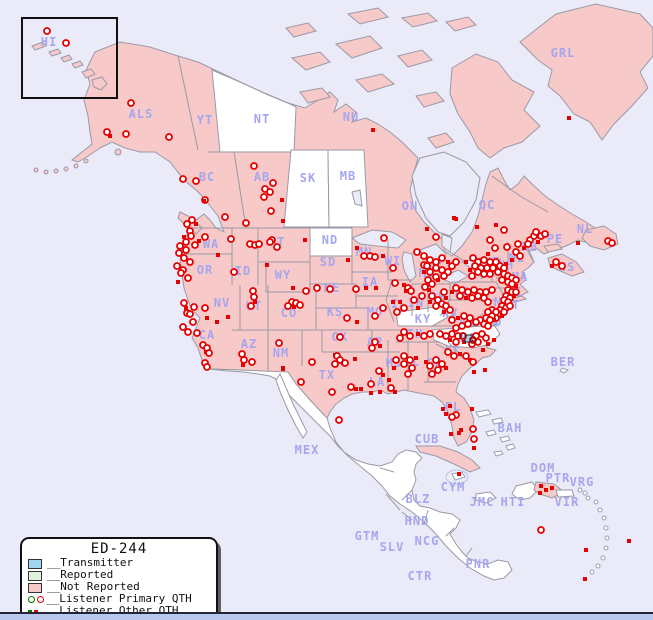 Image resolution: width=653 pixels, height=620 pixels. What do you see at coordinates (119, 586) in the screenshot?
I see `legend-row-not-reported: __Not Reported` at bounding box center [119, 586].